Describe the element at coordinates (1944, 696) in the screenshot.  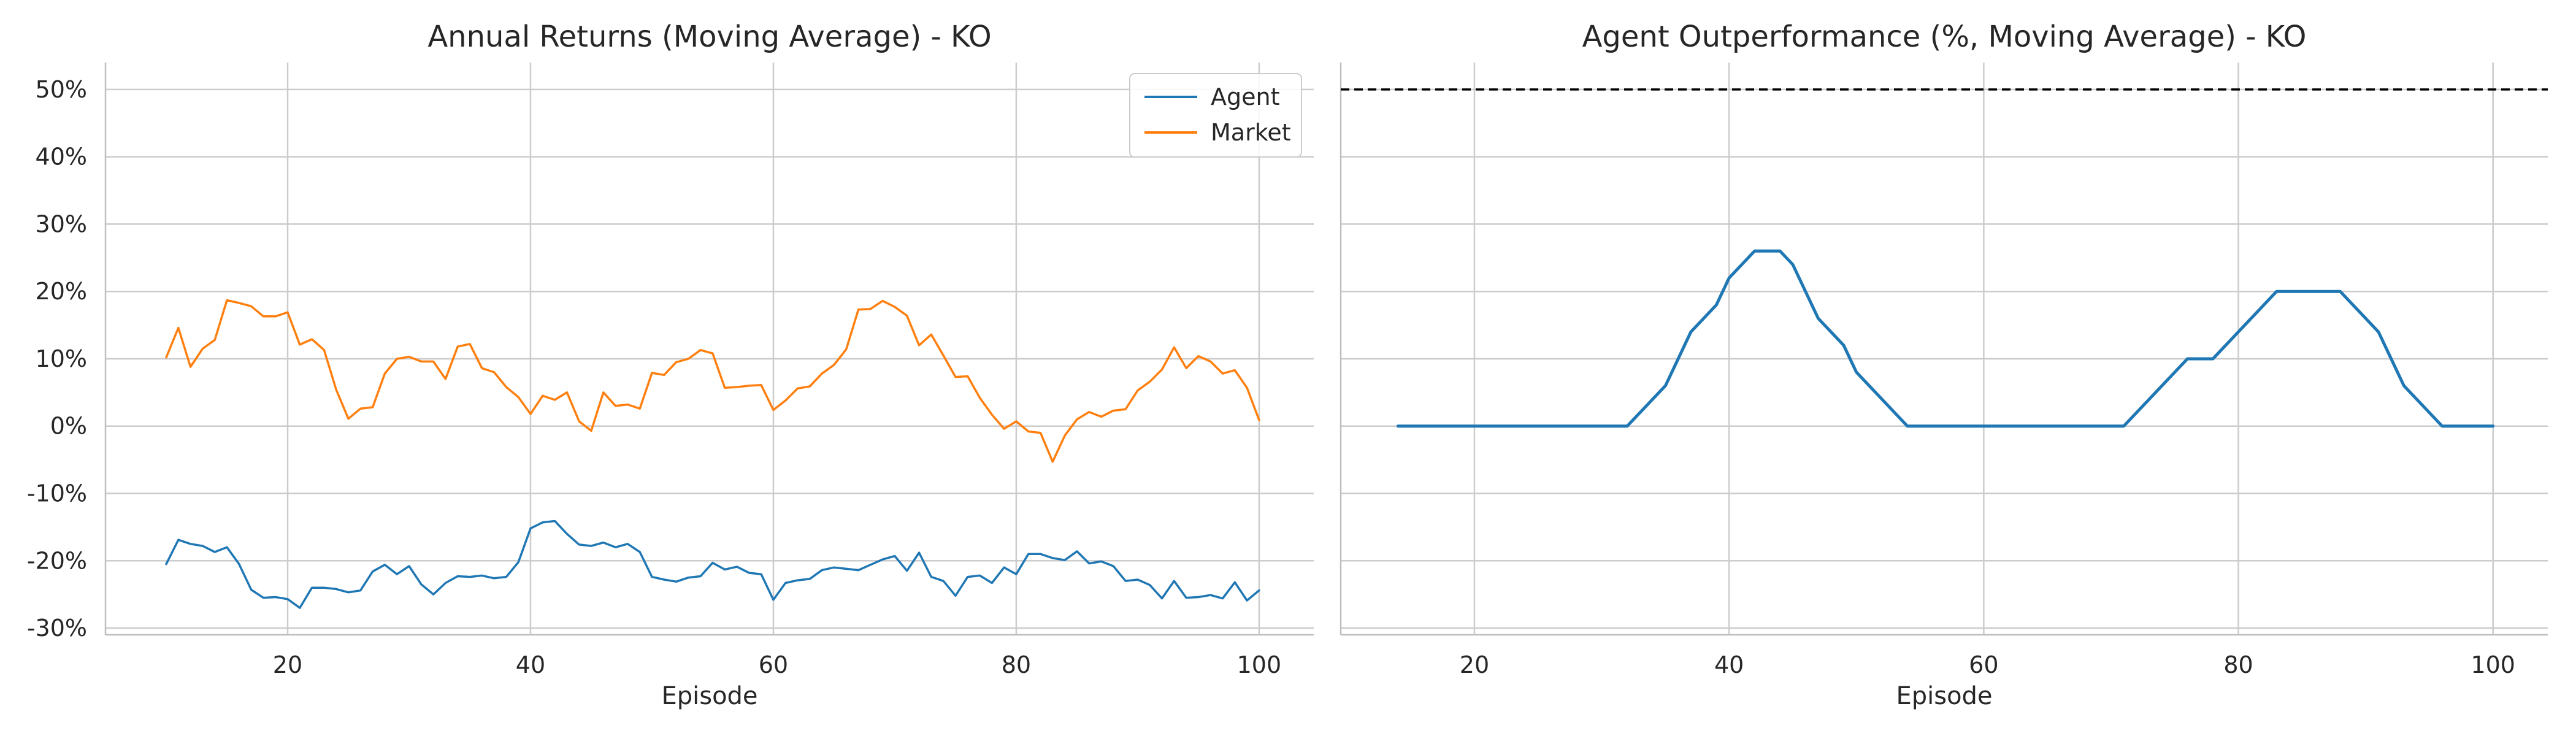
I see `outperformance-chart-xlabel: Episode` at that location.